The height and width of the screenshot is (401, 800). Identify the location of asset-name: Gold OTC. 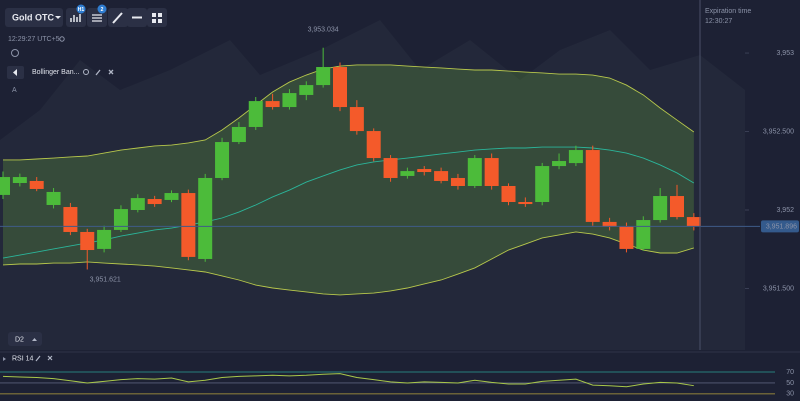
(33, 17).